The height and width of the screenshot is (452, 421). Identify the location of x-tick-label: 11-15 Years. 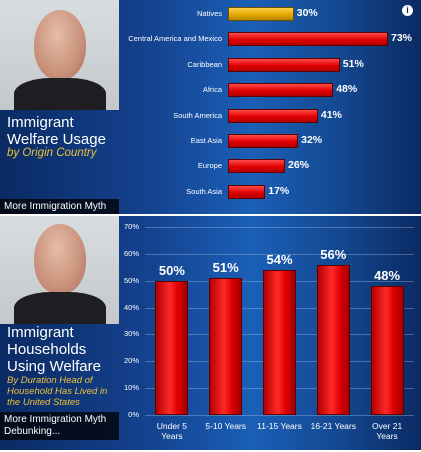
(280, 426).